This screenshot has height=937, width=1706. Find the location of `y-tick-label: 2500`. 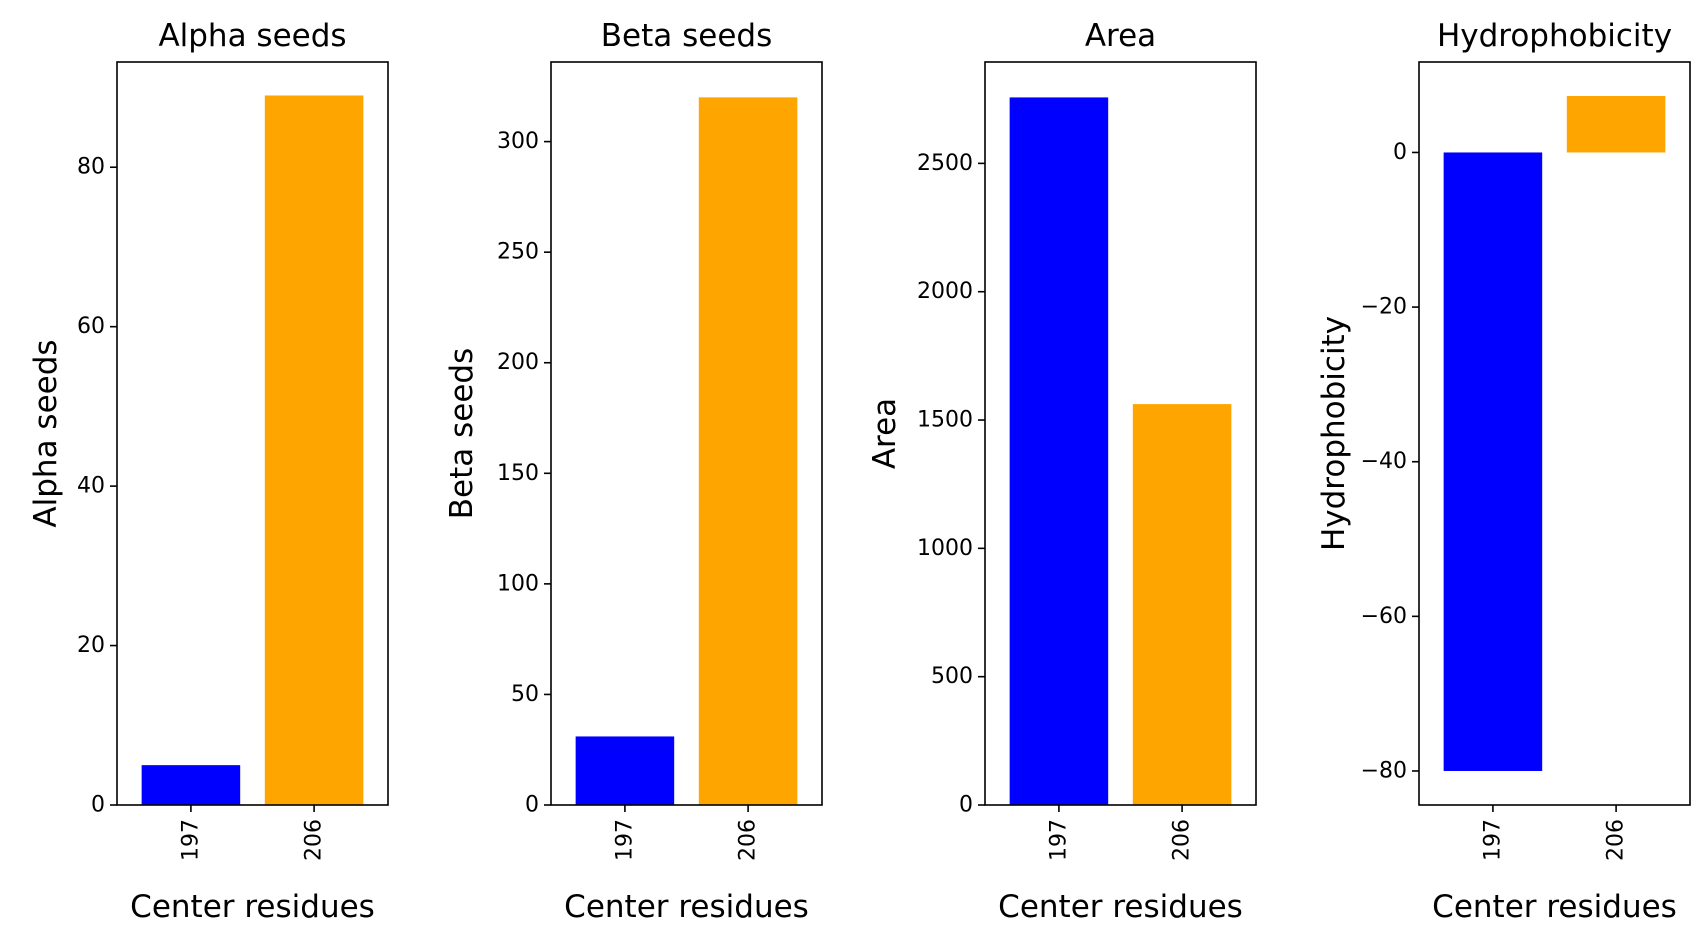

y-tick-label: 2500 is located at coordinates (945, 163).